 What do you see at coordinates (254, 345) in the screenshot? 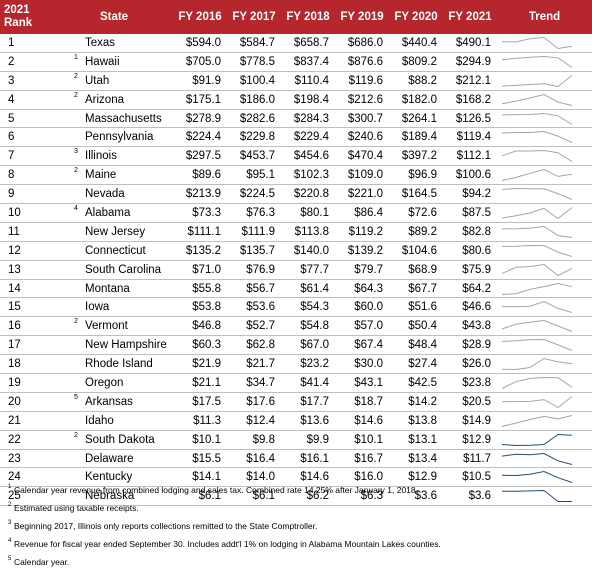
I see `value-cell-fy2017: $62.8` at bounding box center [254, 345].